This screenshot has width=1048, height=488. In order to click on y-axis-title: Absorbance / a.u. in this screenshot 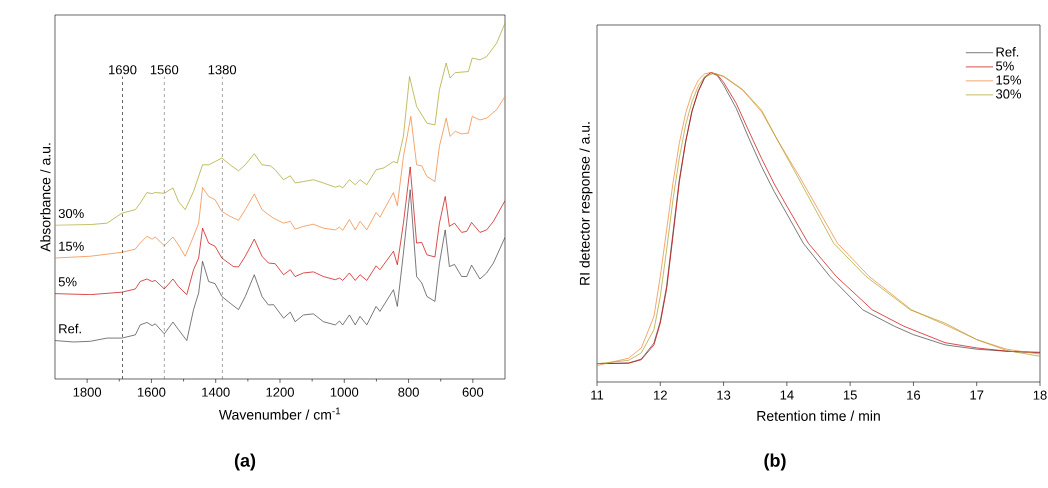, I will do `click(45, 197)`.